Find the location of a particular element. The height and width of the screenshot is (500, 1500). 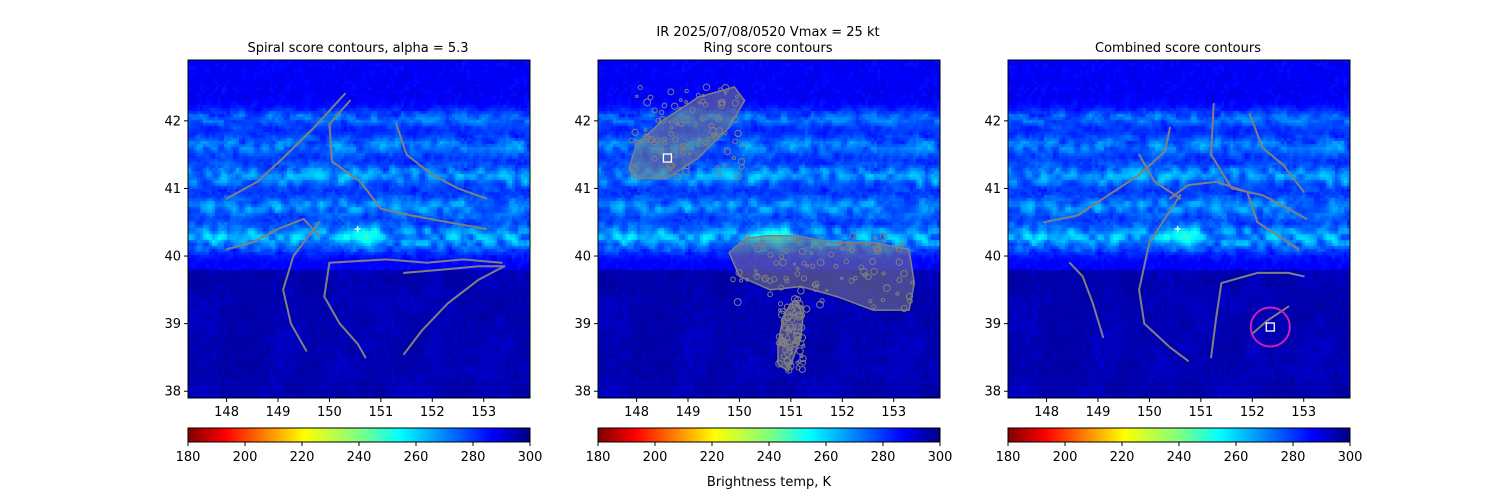

ring-fit-circle is located at coordinates (1270, 327).